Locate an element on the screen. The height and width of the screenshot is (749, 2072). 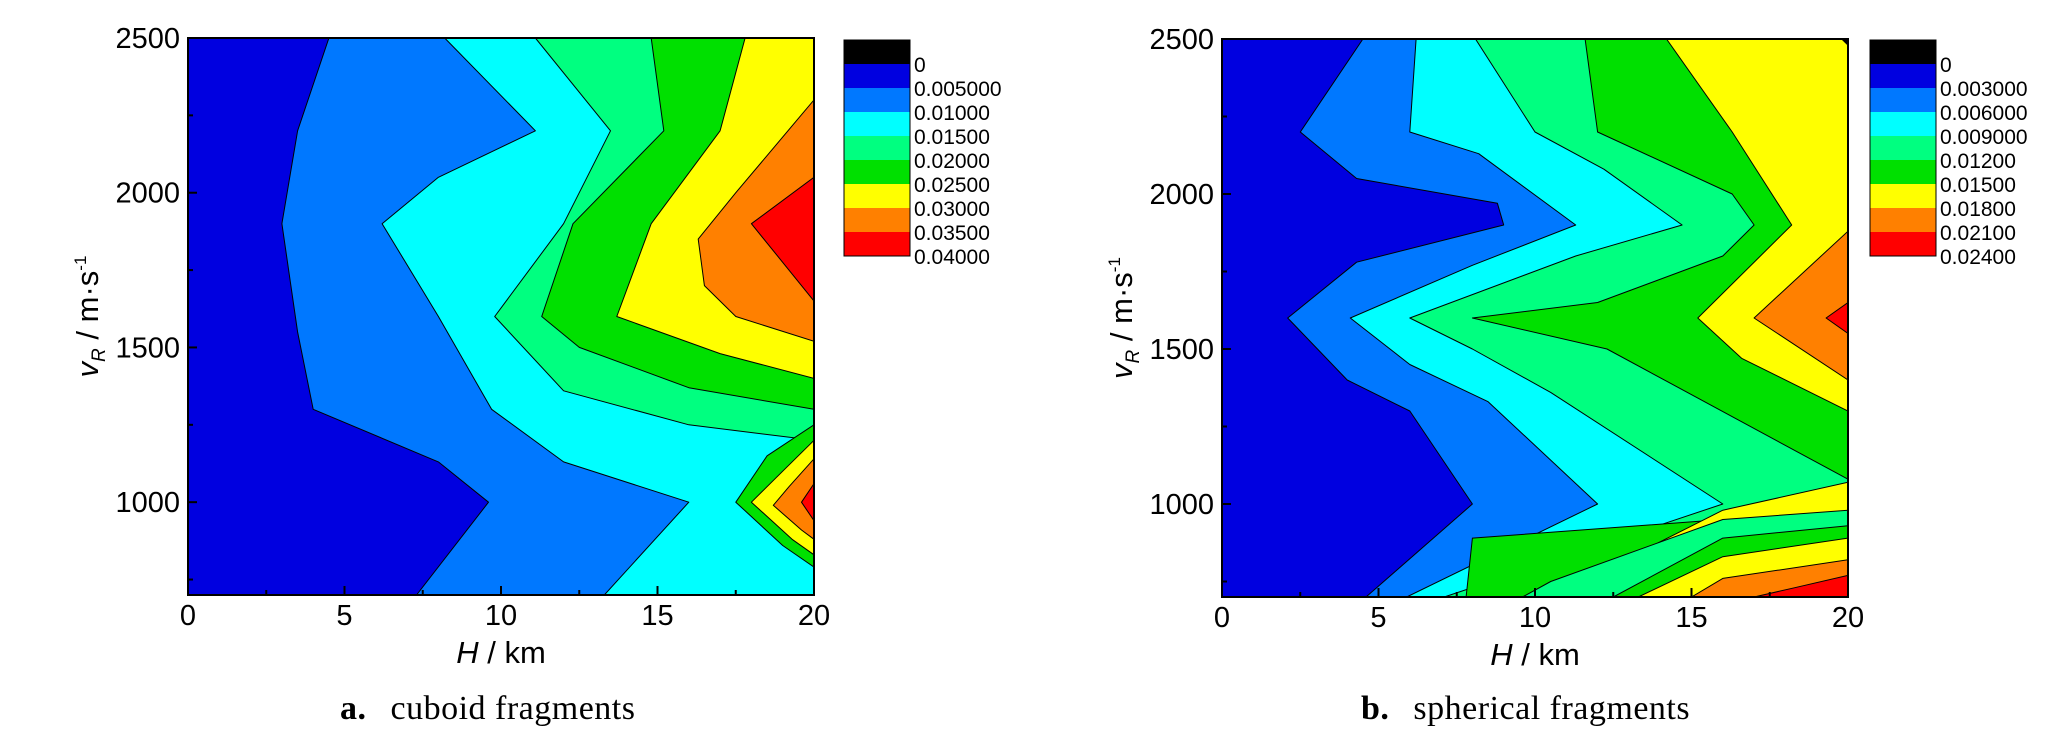
legend-label: 0.006000 is located at coordinates (1984, 113).